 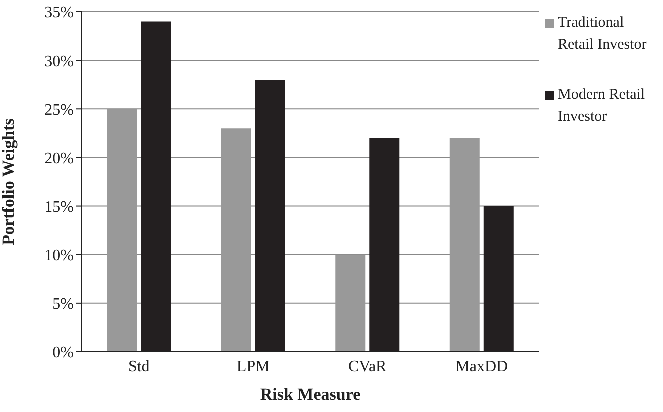 What do you see at coordinates (59, 159) in the screenshot?
I see `y-tick-label: 20%` at bounding box center [59, 159].